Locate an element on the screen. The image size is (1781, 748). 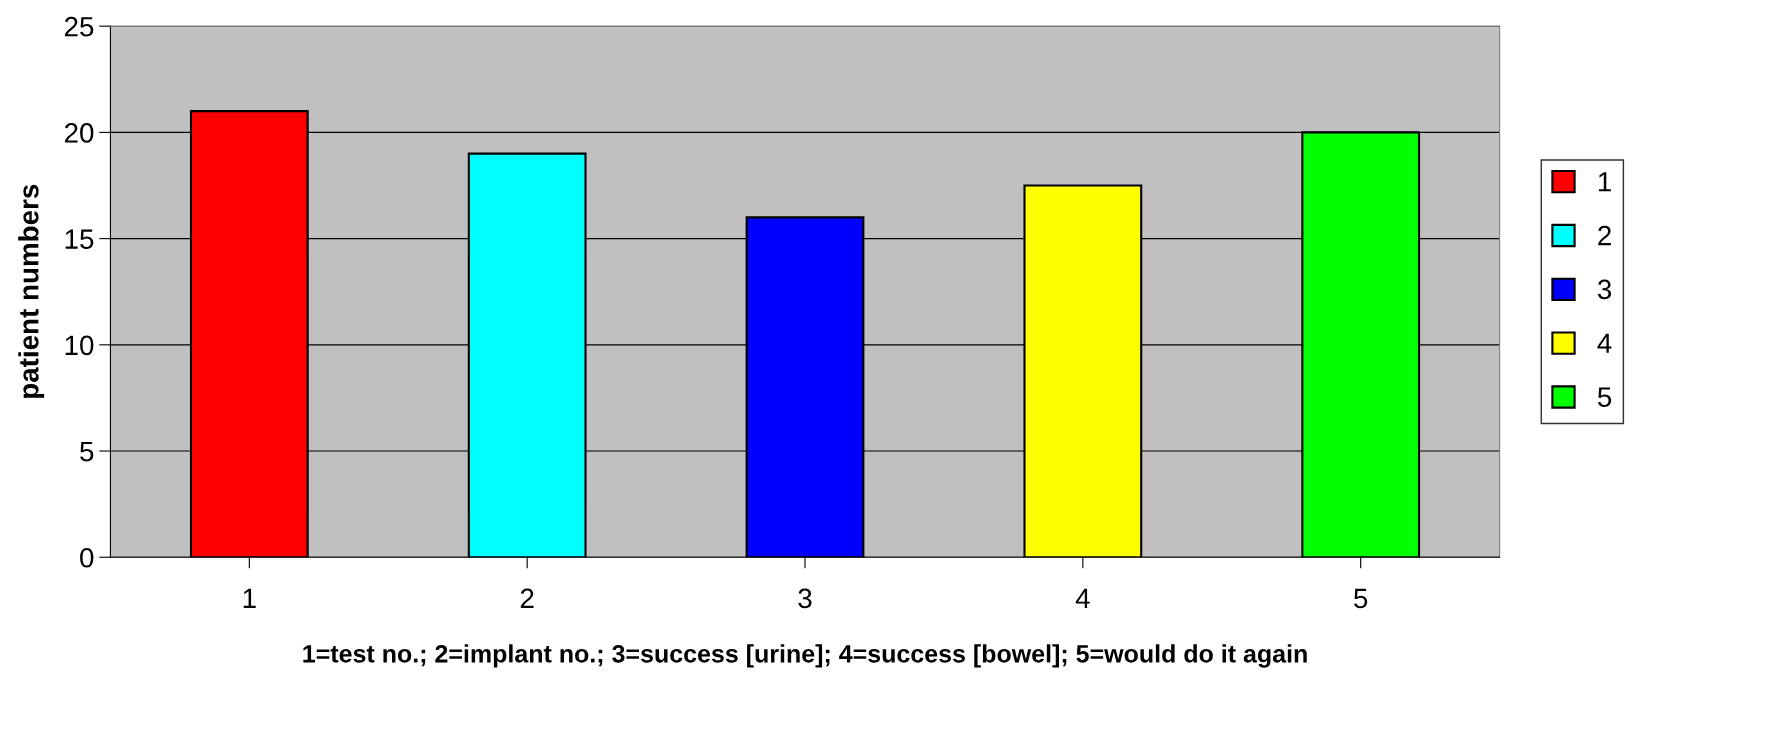
y-axis-title: patient numbers is located at coordinates (31, 291).